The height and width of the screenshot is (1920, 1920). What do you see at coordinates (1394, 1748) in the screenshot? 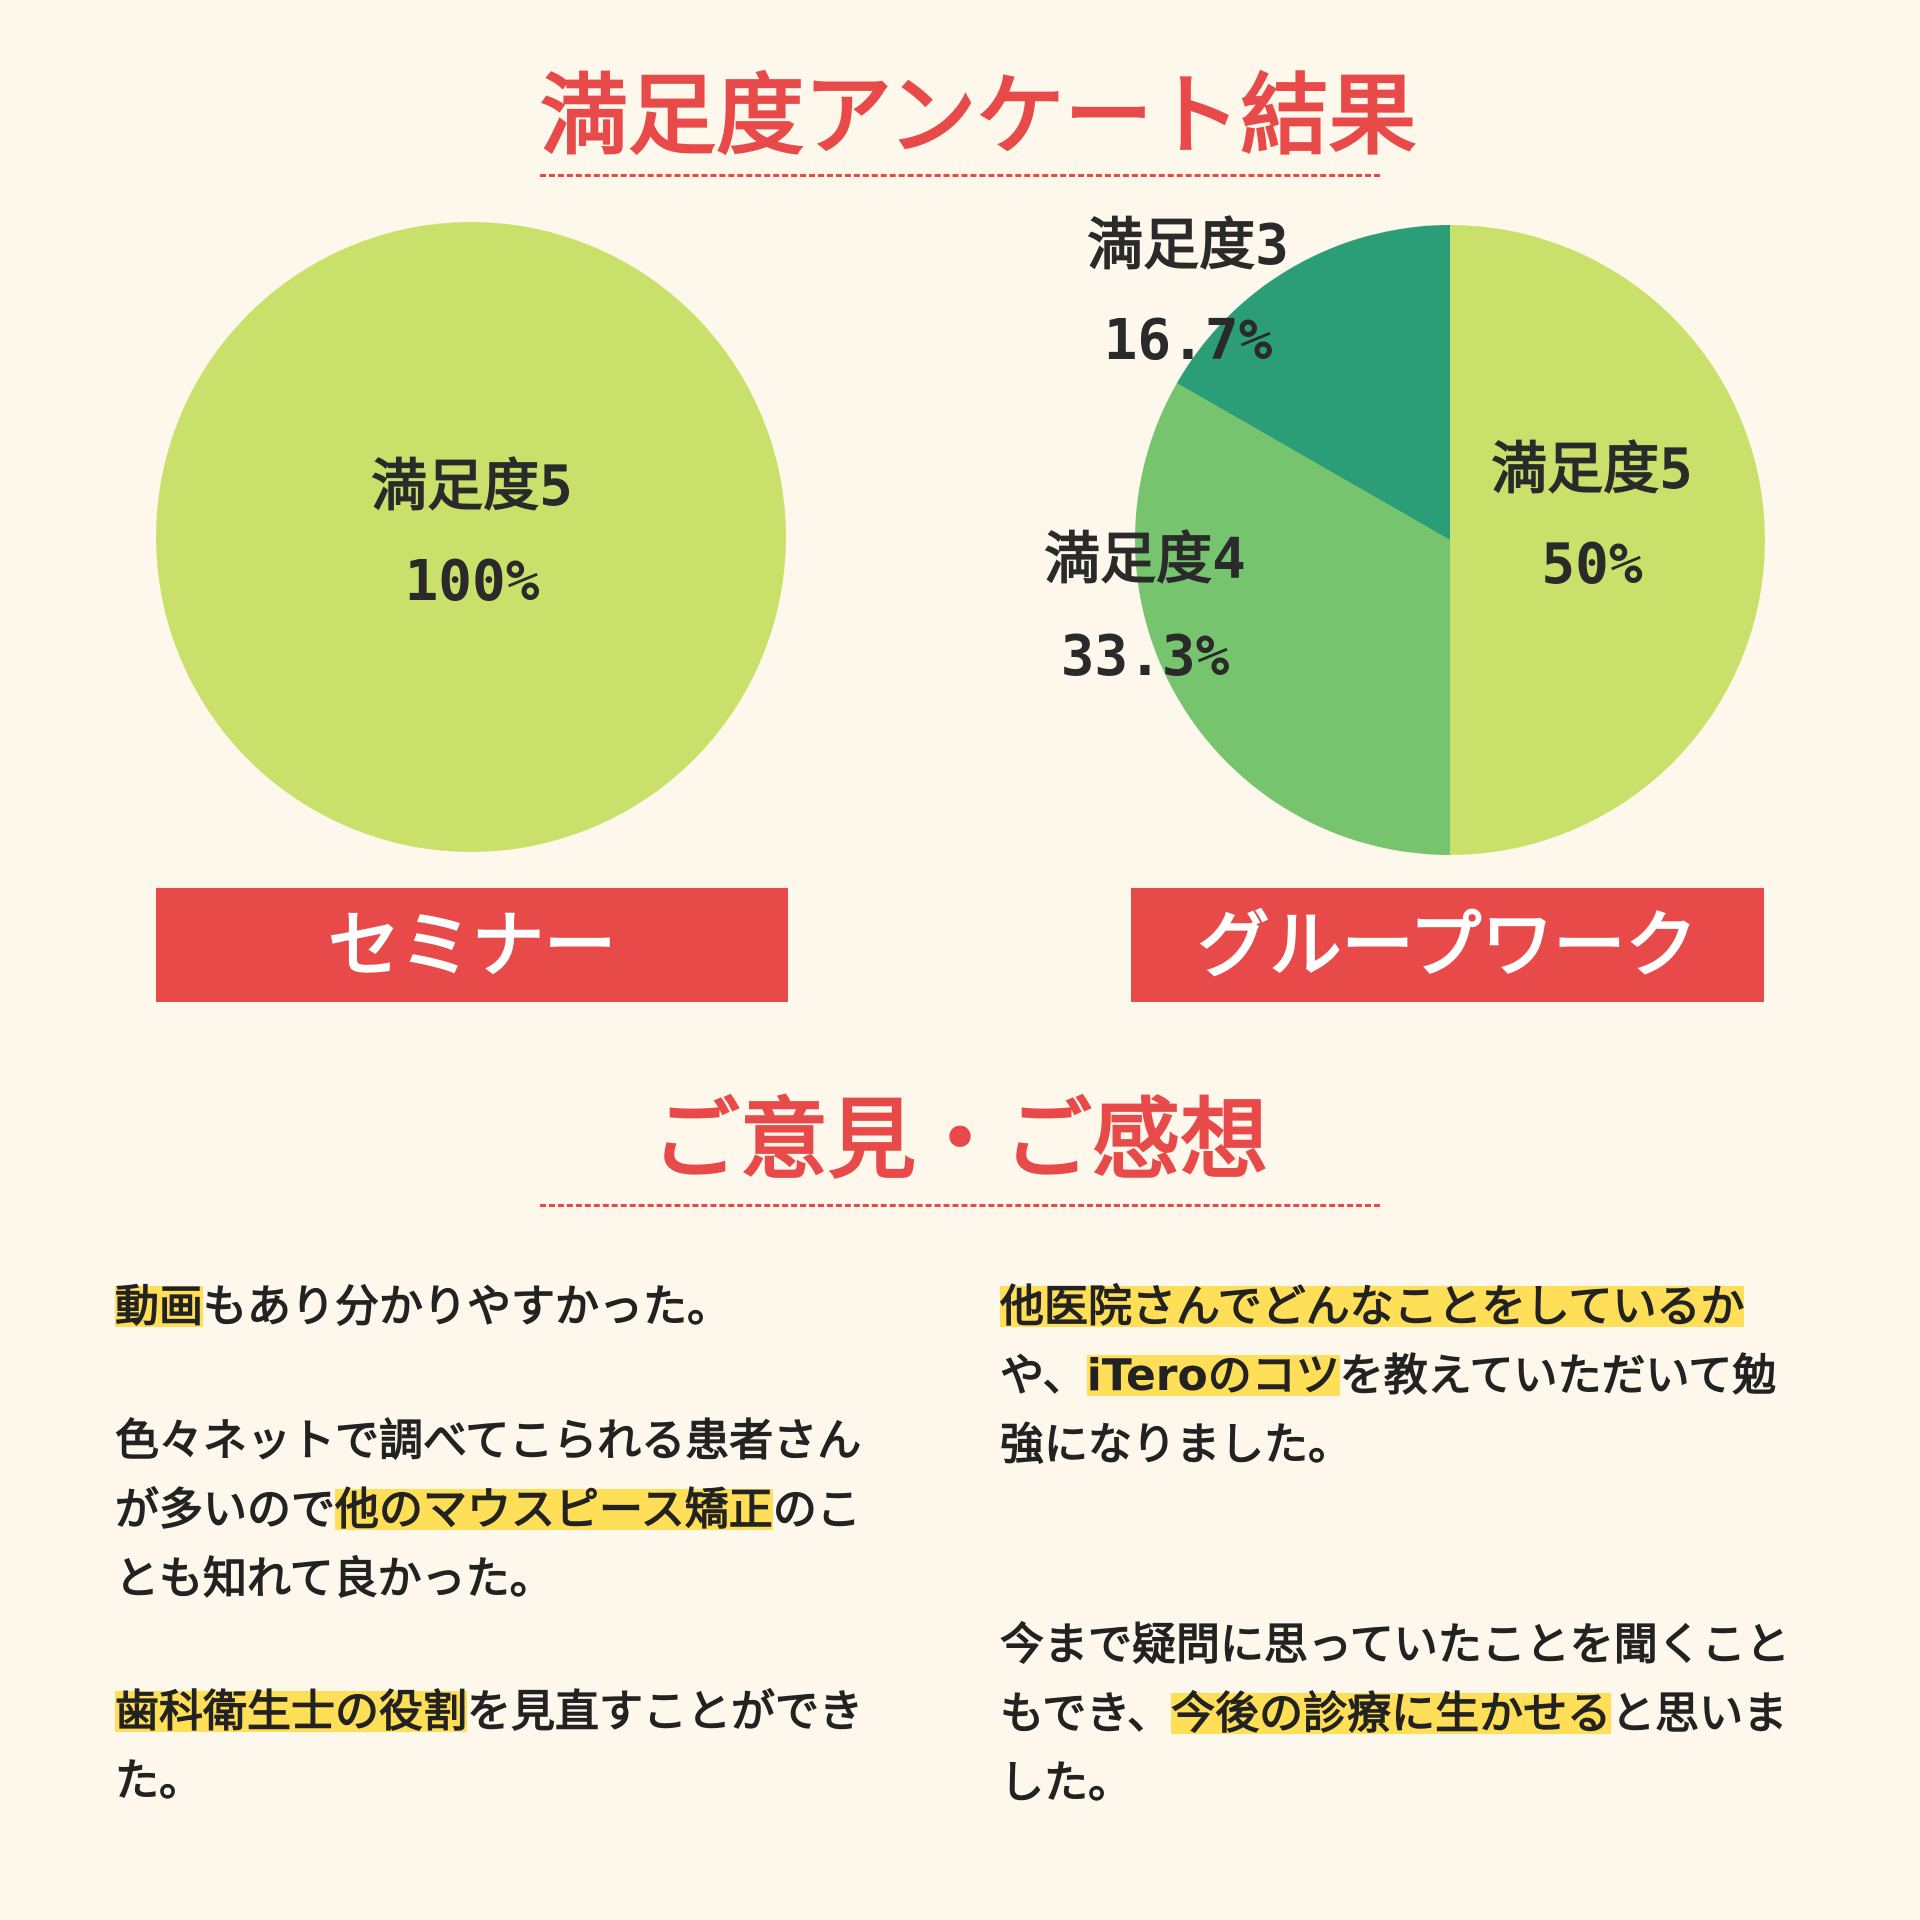
I see `comment-text: と思いました。` at bounding box center [1394, 1748].